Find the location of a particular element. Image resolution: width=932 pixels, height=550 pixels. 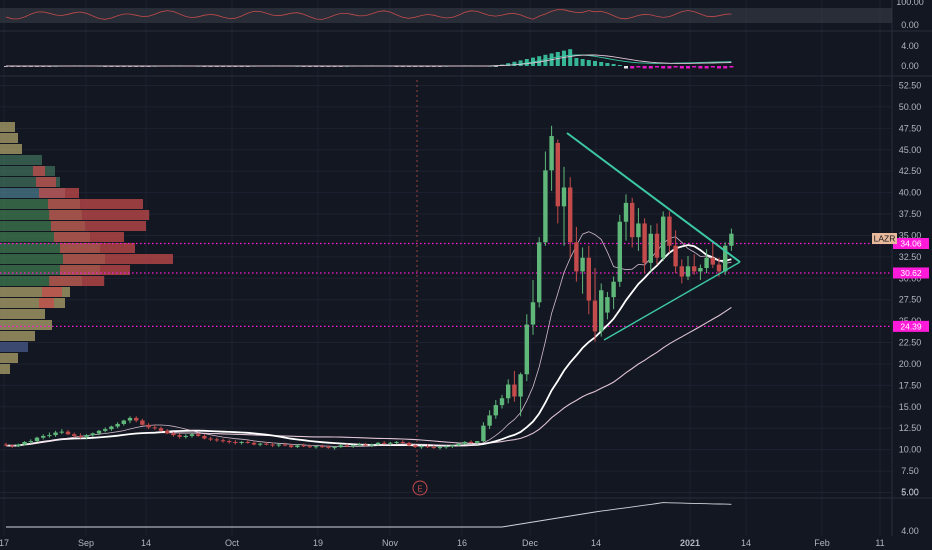

price-badge-label: 24.39 is located at coordinates (911, 326).